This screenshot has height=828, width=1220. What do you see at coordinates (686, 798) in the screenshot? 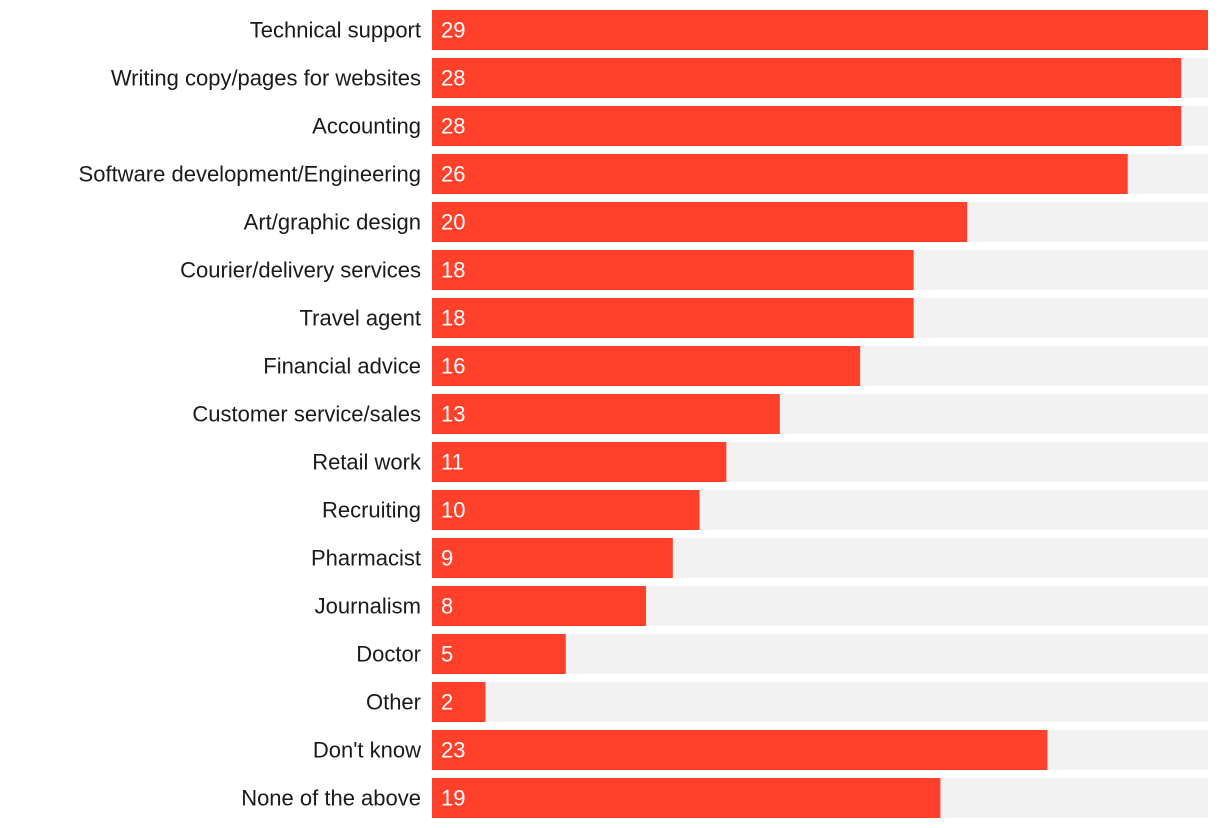
I see `bar-none-of-the-above` at bounding box center [686, 798].